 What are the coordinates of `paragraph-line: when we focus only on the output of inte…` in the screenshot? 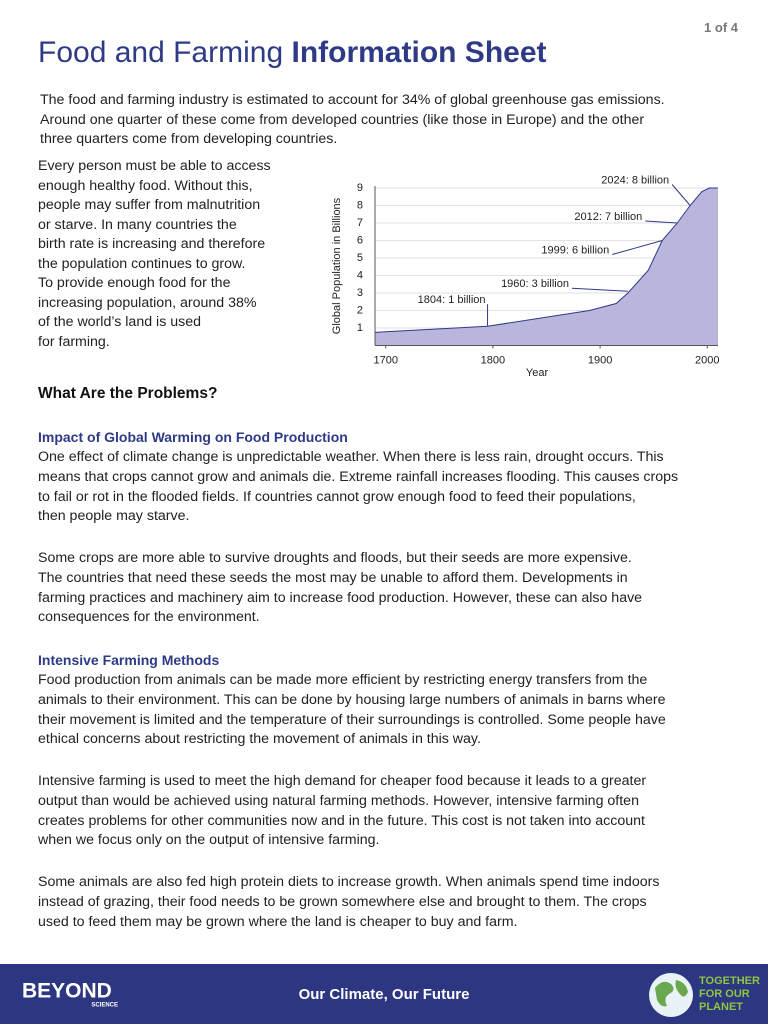 It's located at (209, 840).